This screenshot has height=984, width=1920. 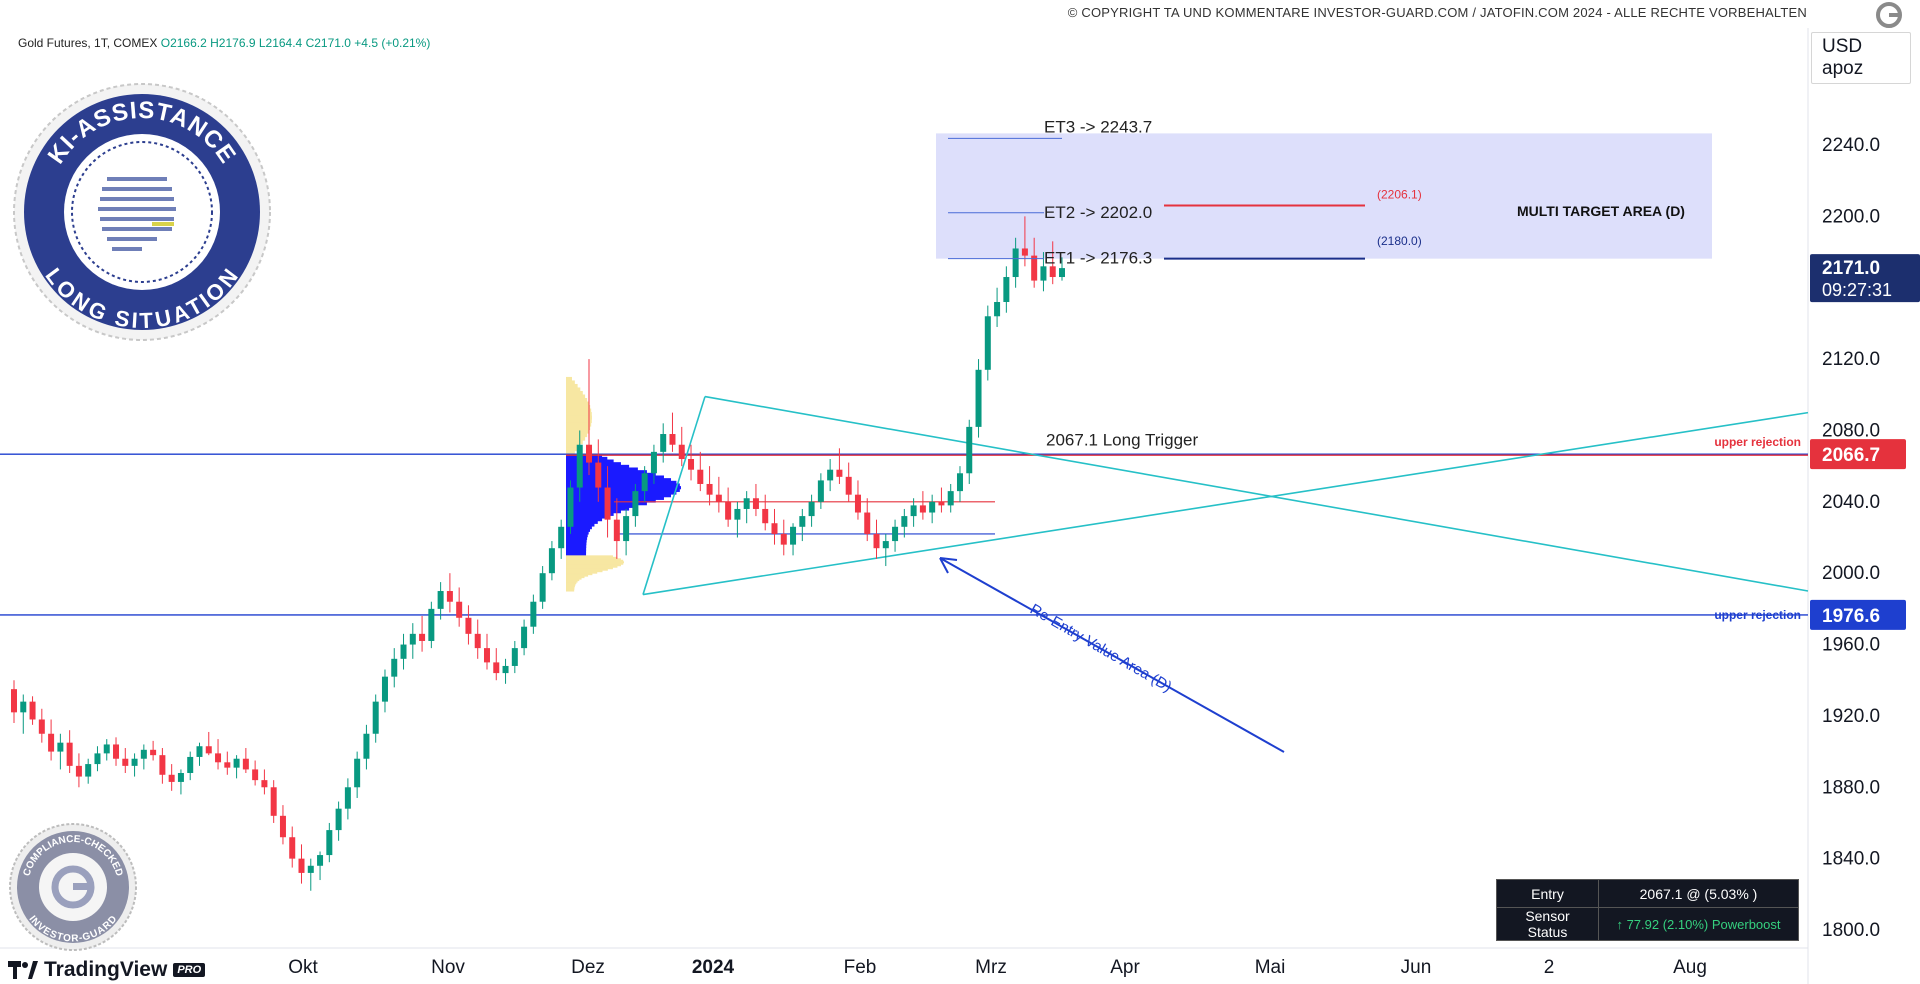 What do you see at coordinates (1098, 126) in the screenshot?
I see `et3-label: ET3 -> 2243.7` at bounding box center [1098, 126].